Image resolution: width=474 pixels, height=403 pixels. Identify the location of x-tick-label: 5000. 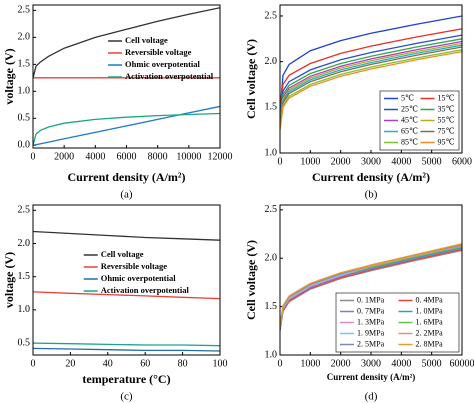
(432, 161).